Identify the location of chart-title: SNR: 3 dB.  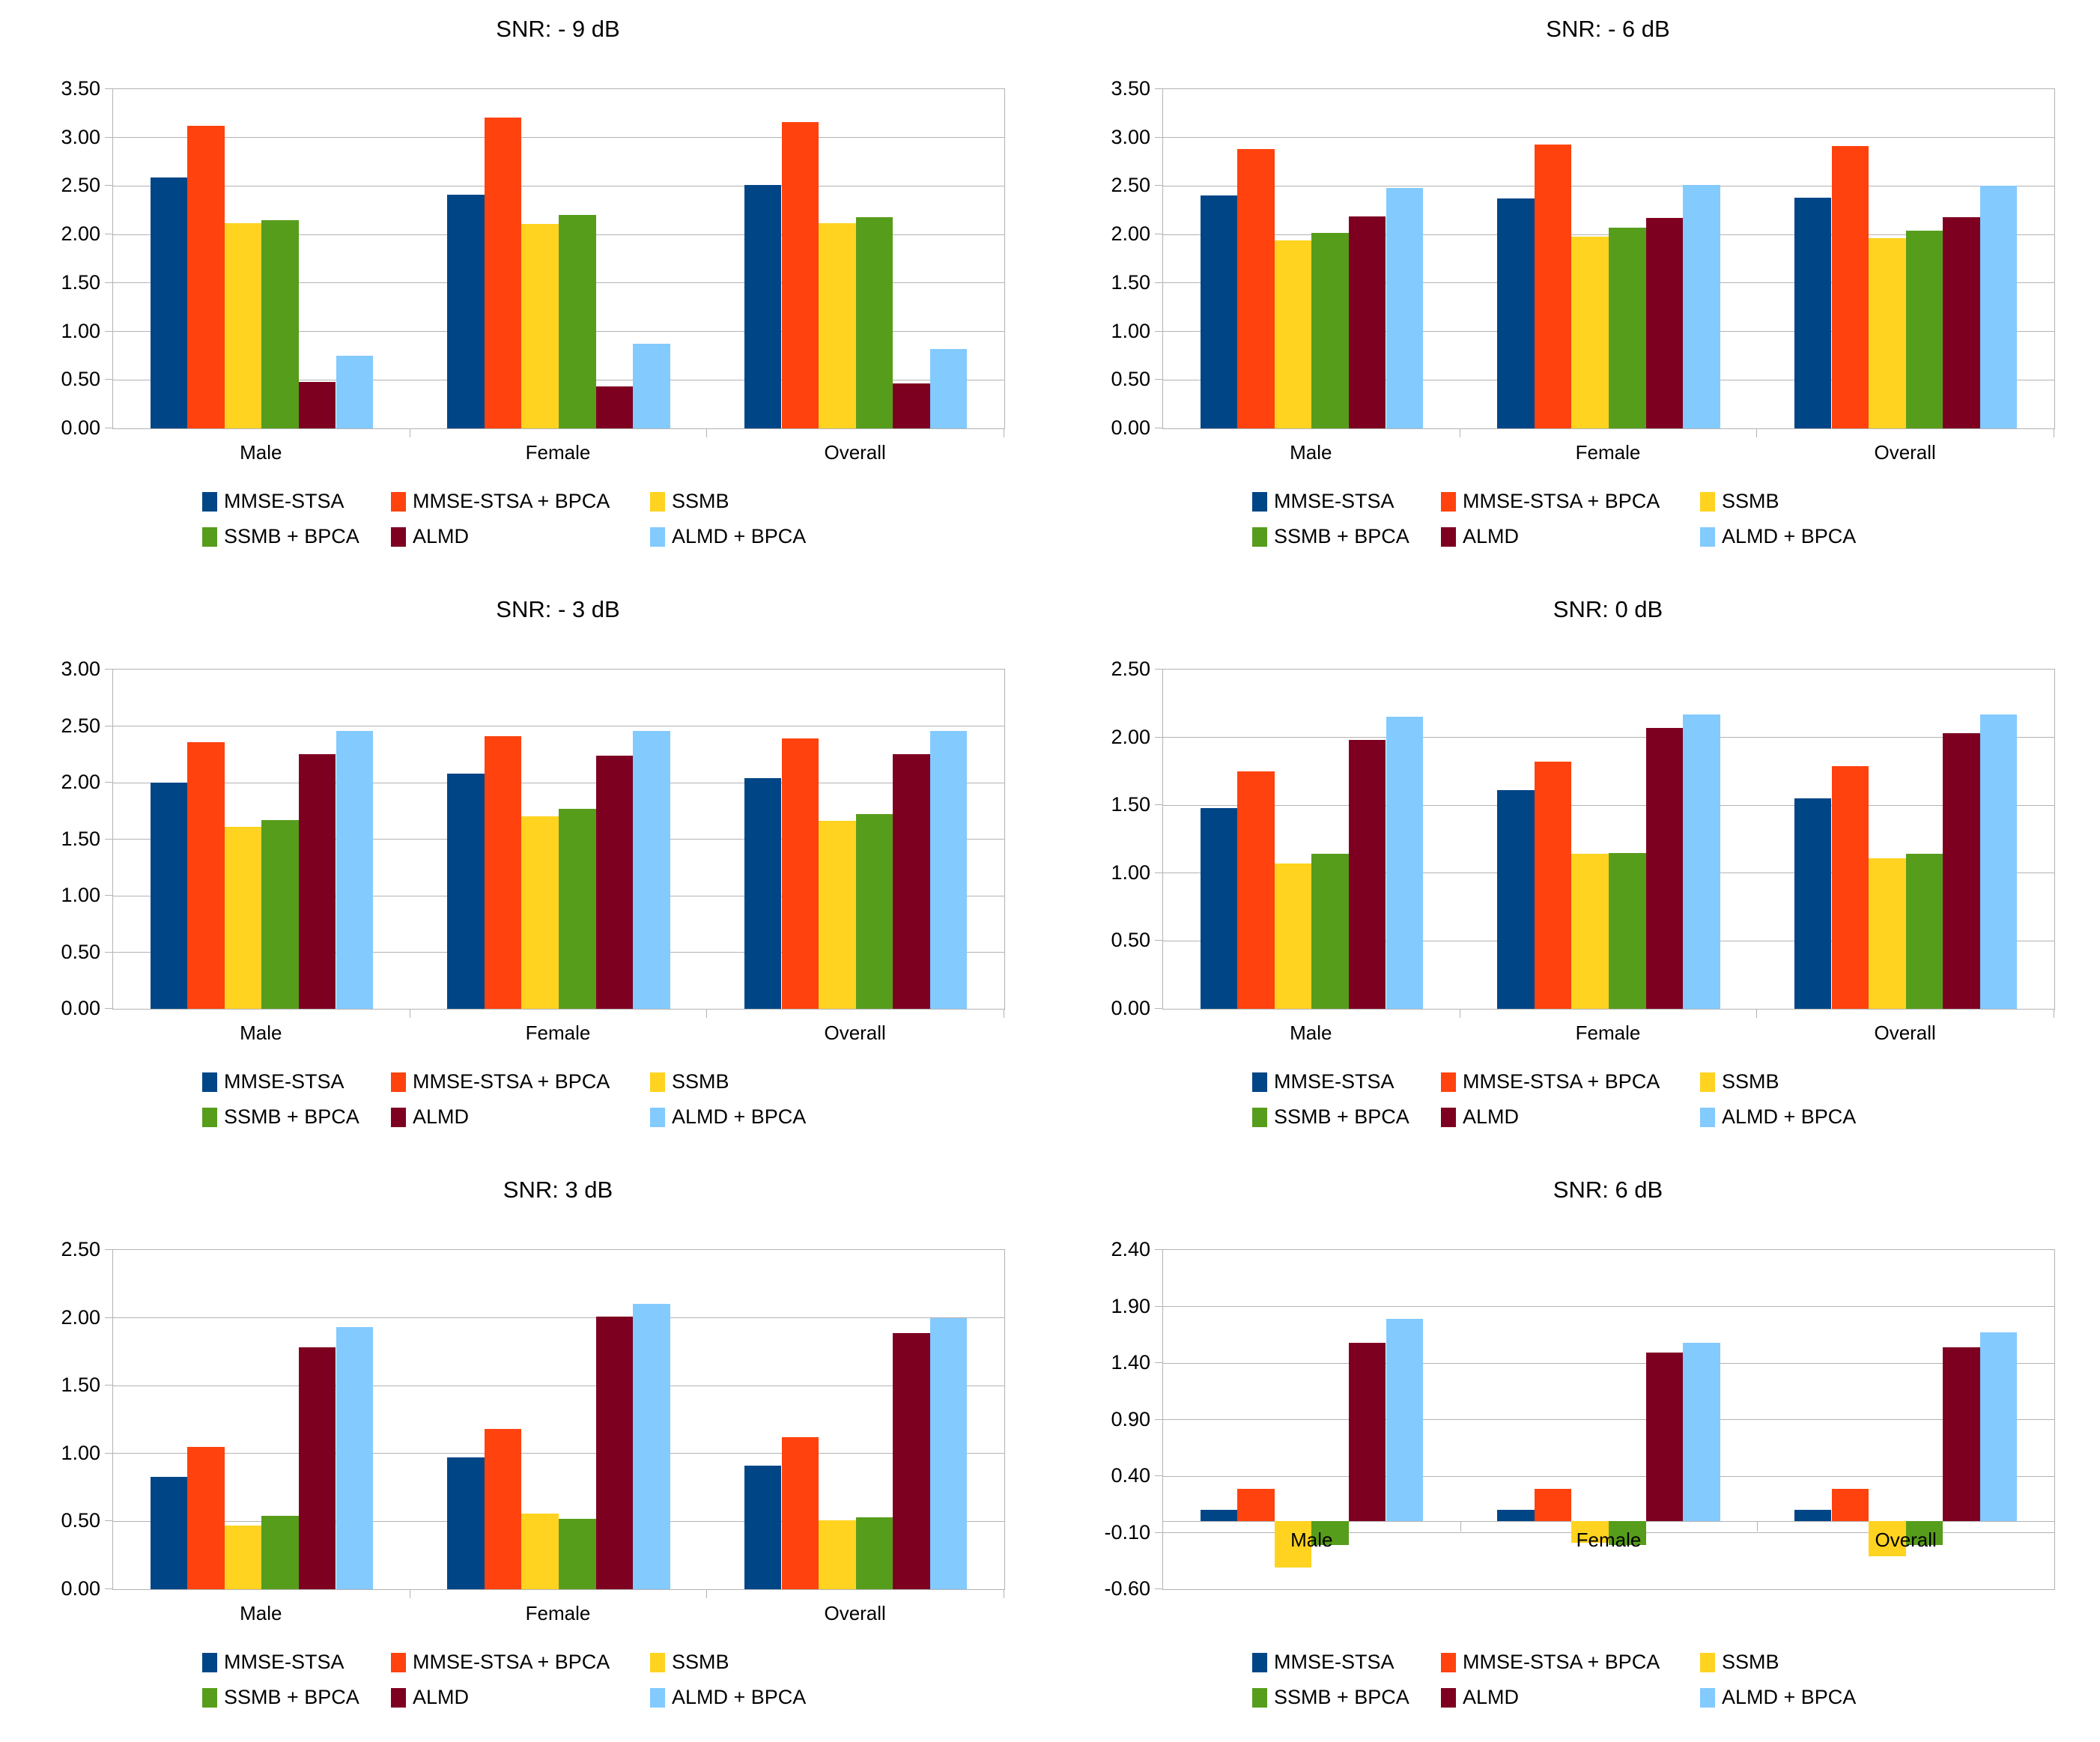
(558, 1190).